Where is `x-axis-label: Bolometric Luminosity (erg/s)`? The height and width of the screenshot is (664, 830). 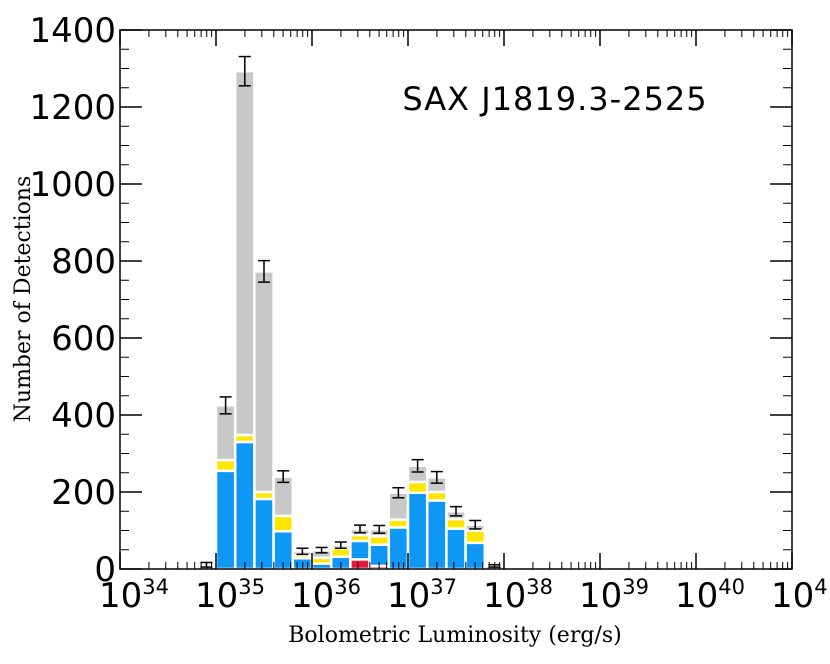 x-axis-label: Bolometric Luminosity (erg/s) is located at coordinates (454, 635).